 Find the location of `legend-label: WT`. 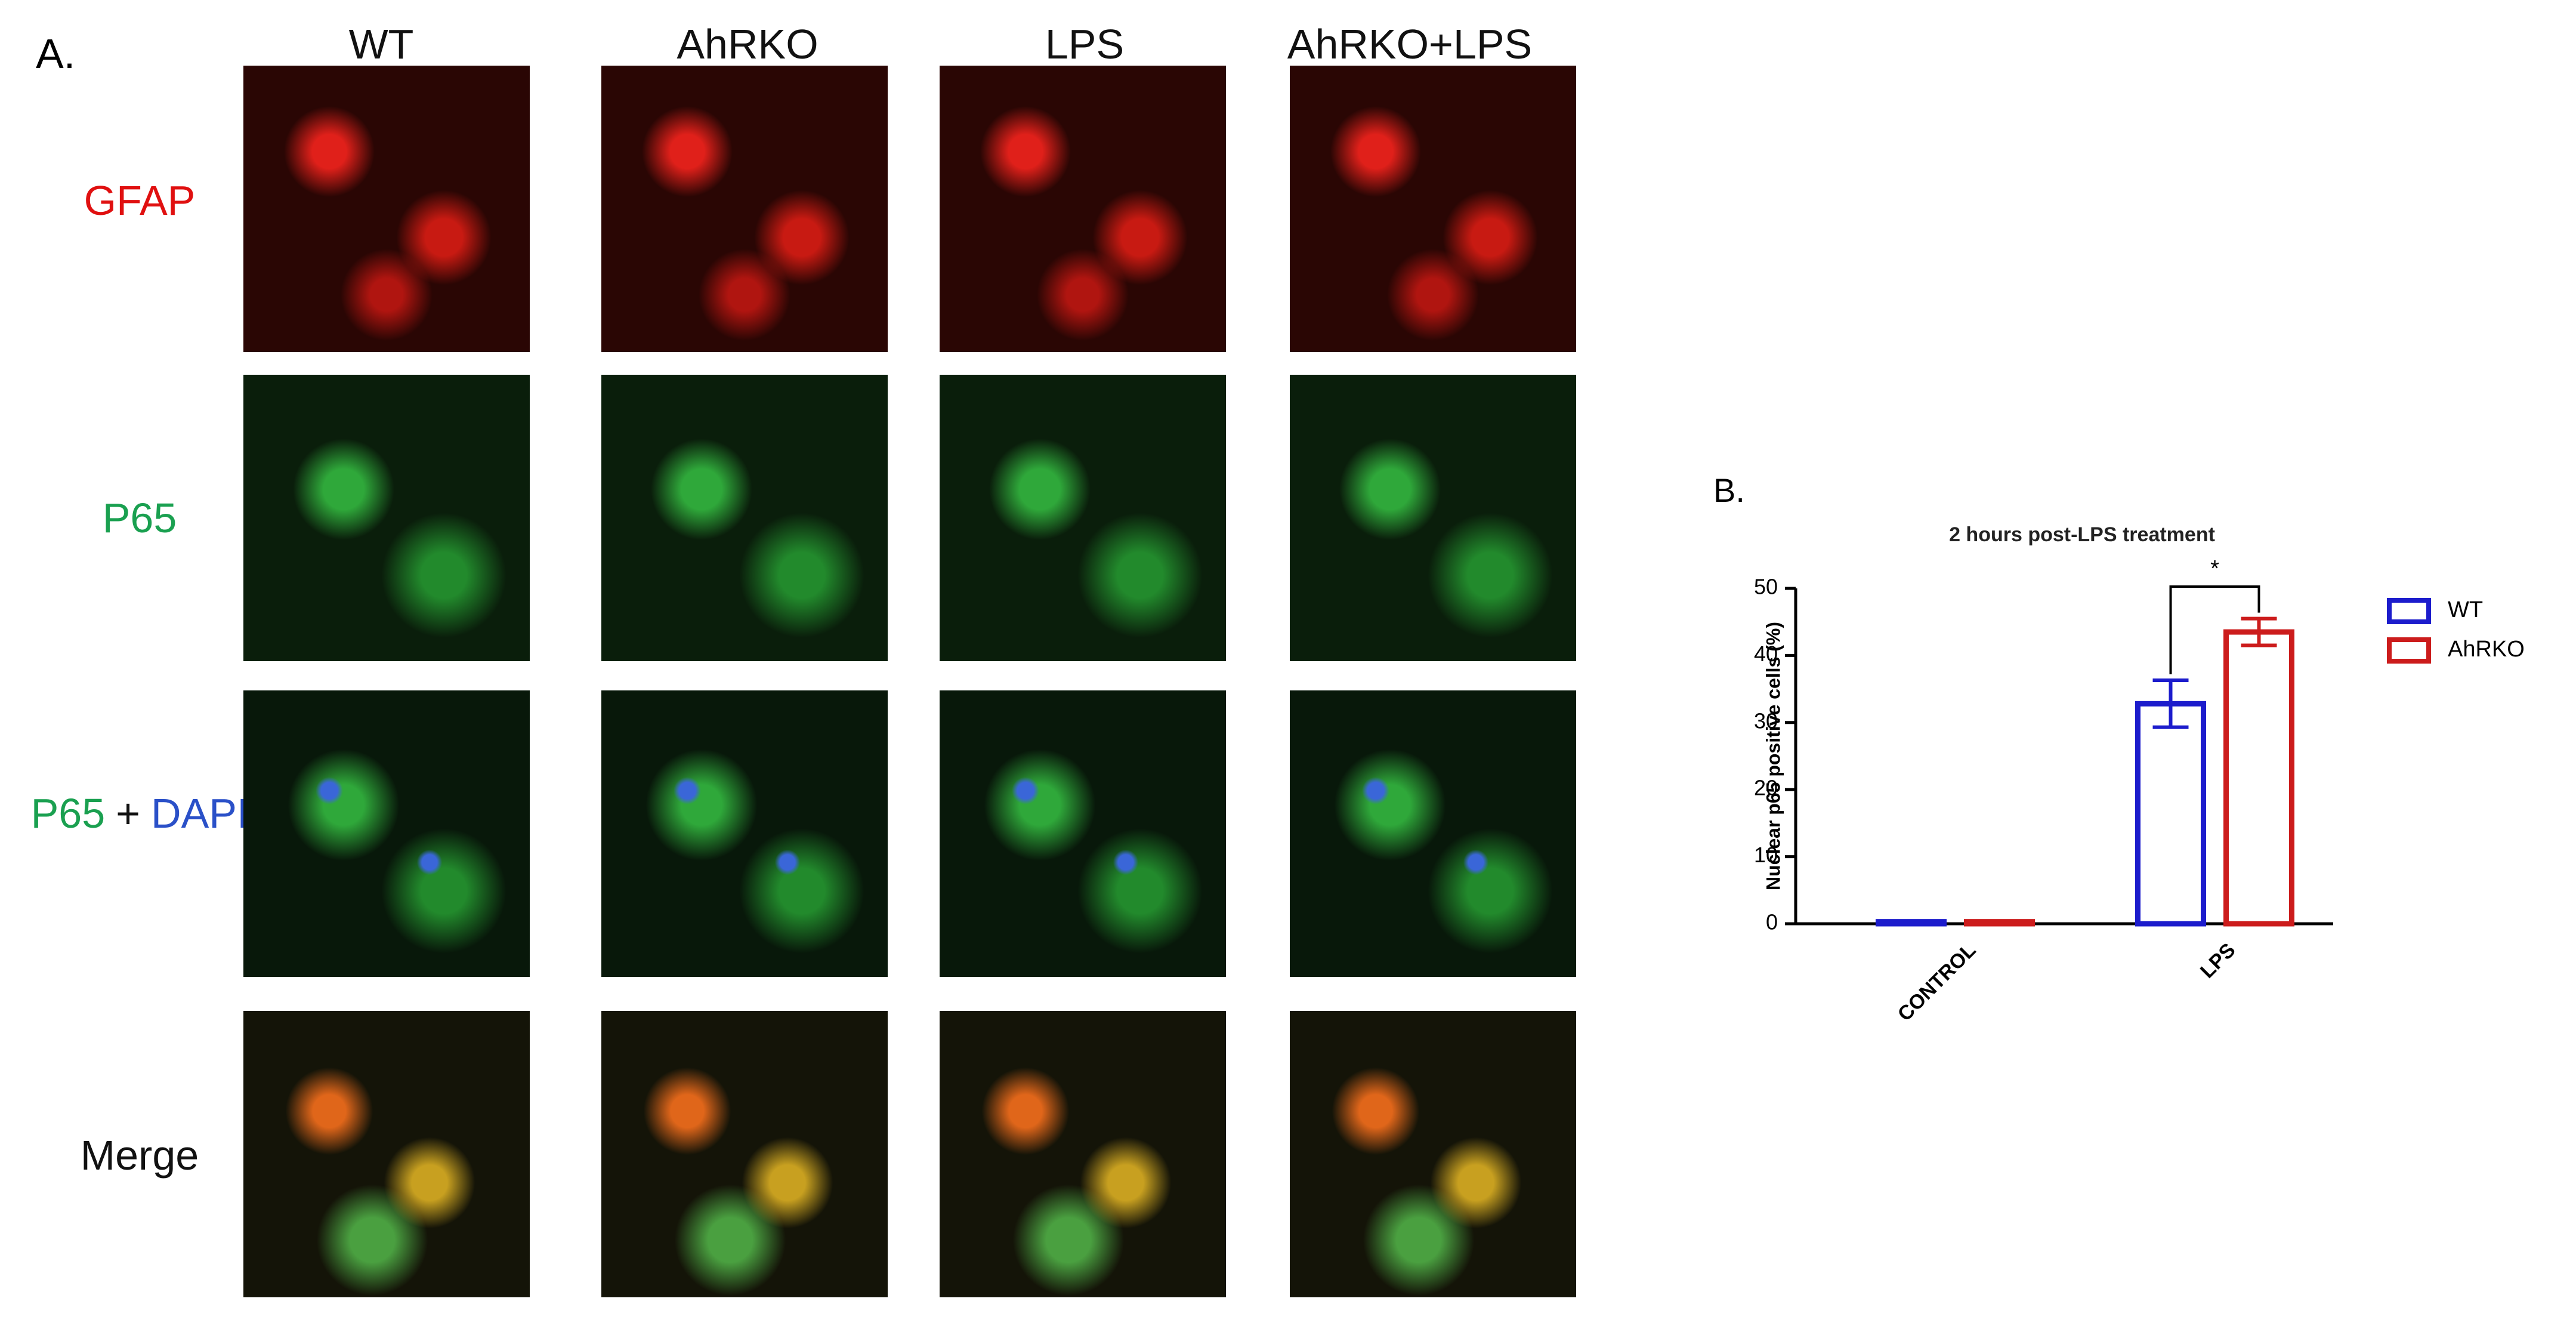

legend-label: WT is located at coordinates (2465, 609).